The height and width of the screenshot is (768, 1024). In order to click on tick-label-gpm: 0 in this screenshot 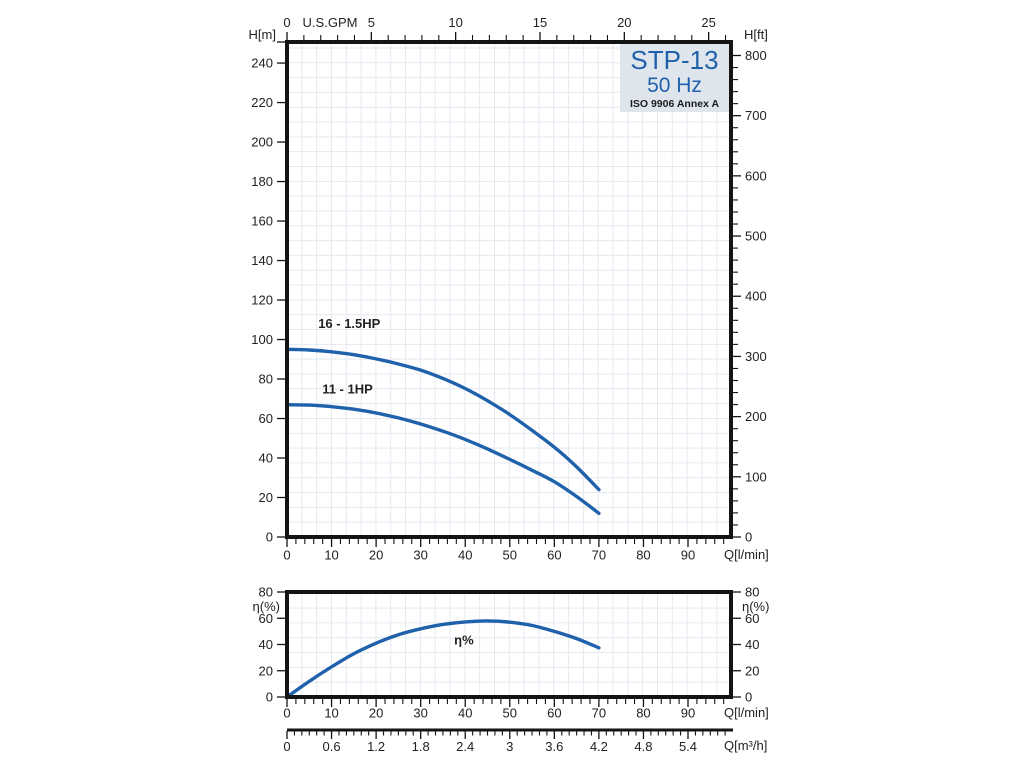, I will do `click(286, 22)`.